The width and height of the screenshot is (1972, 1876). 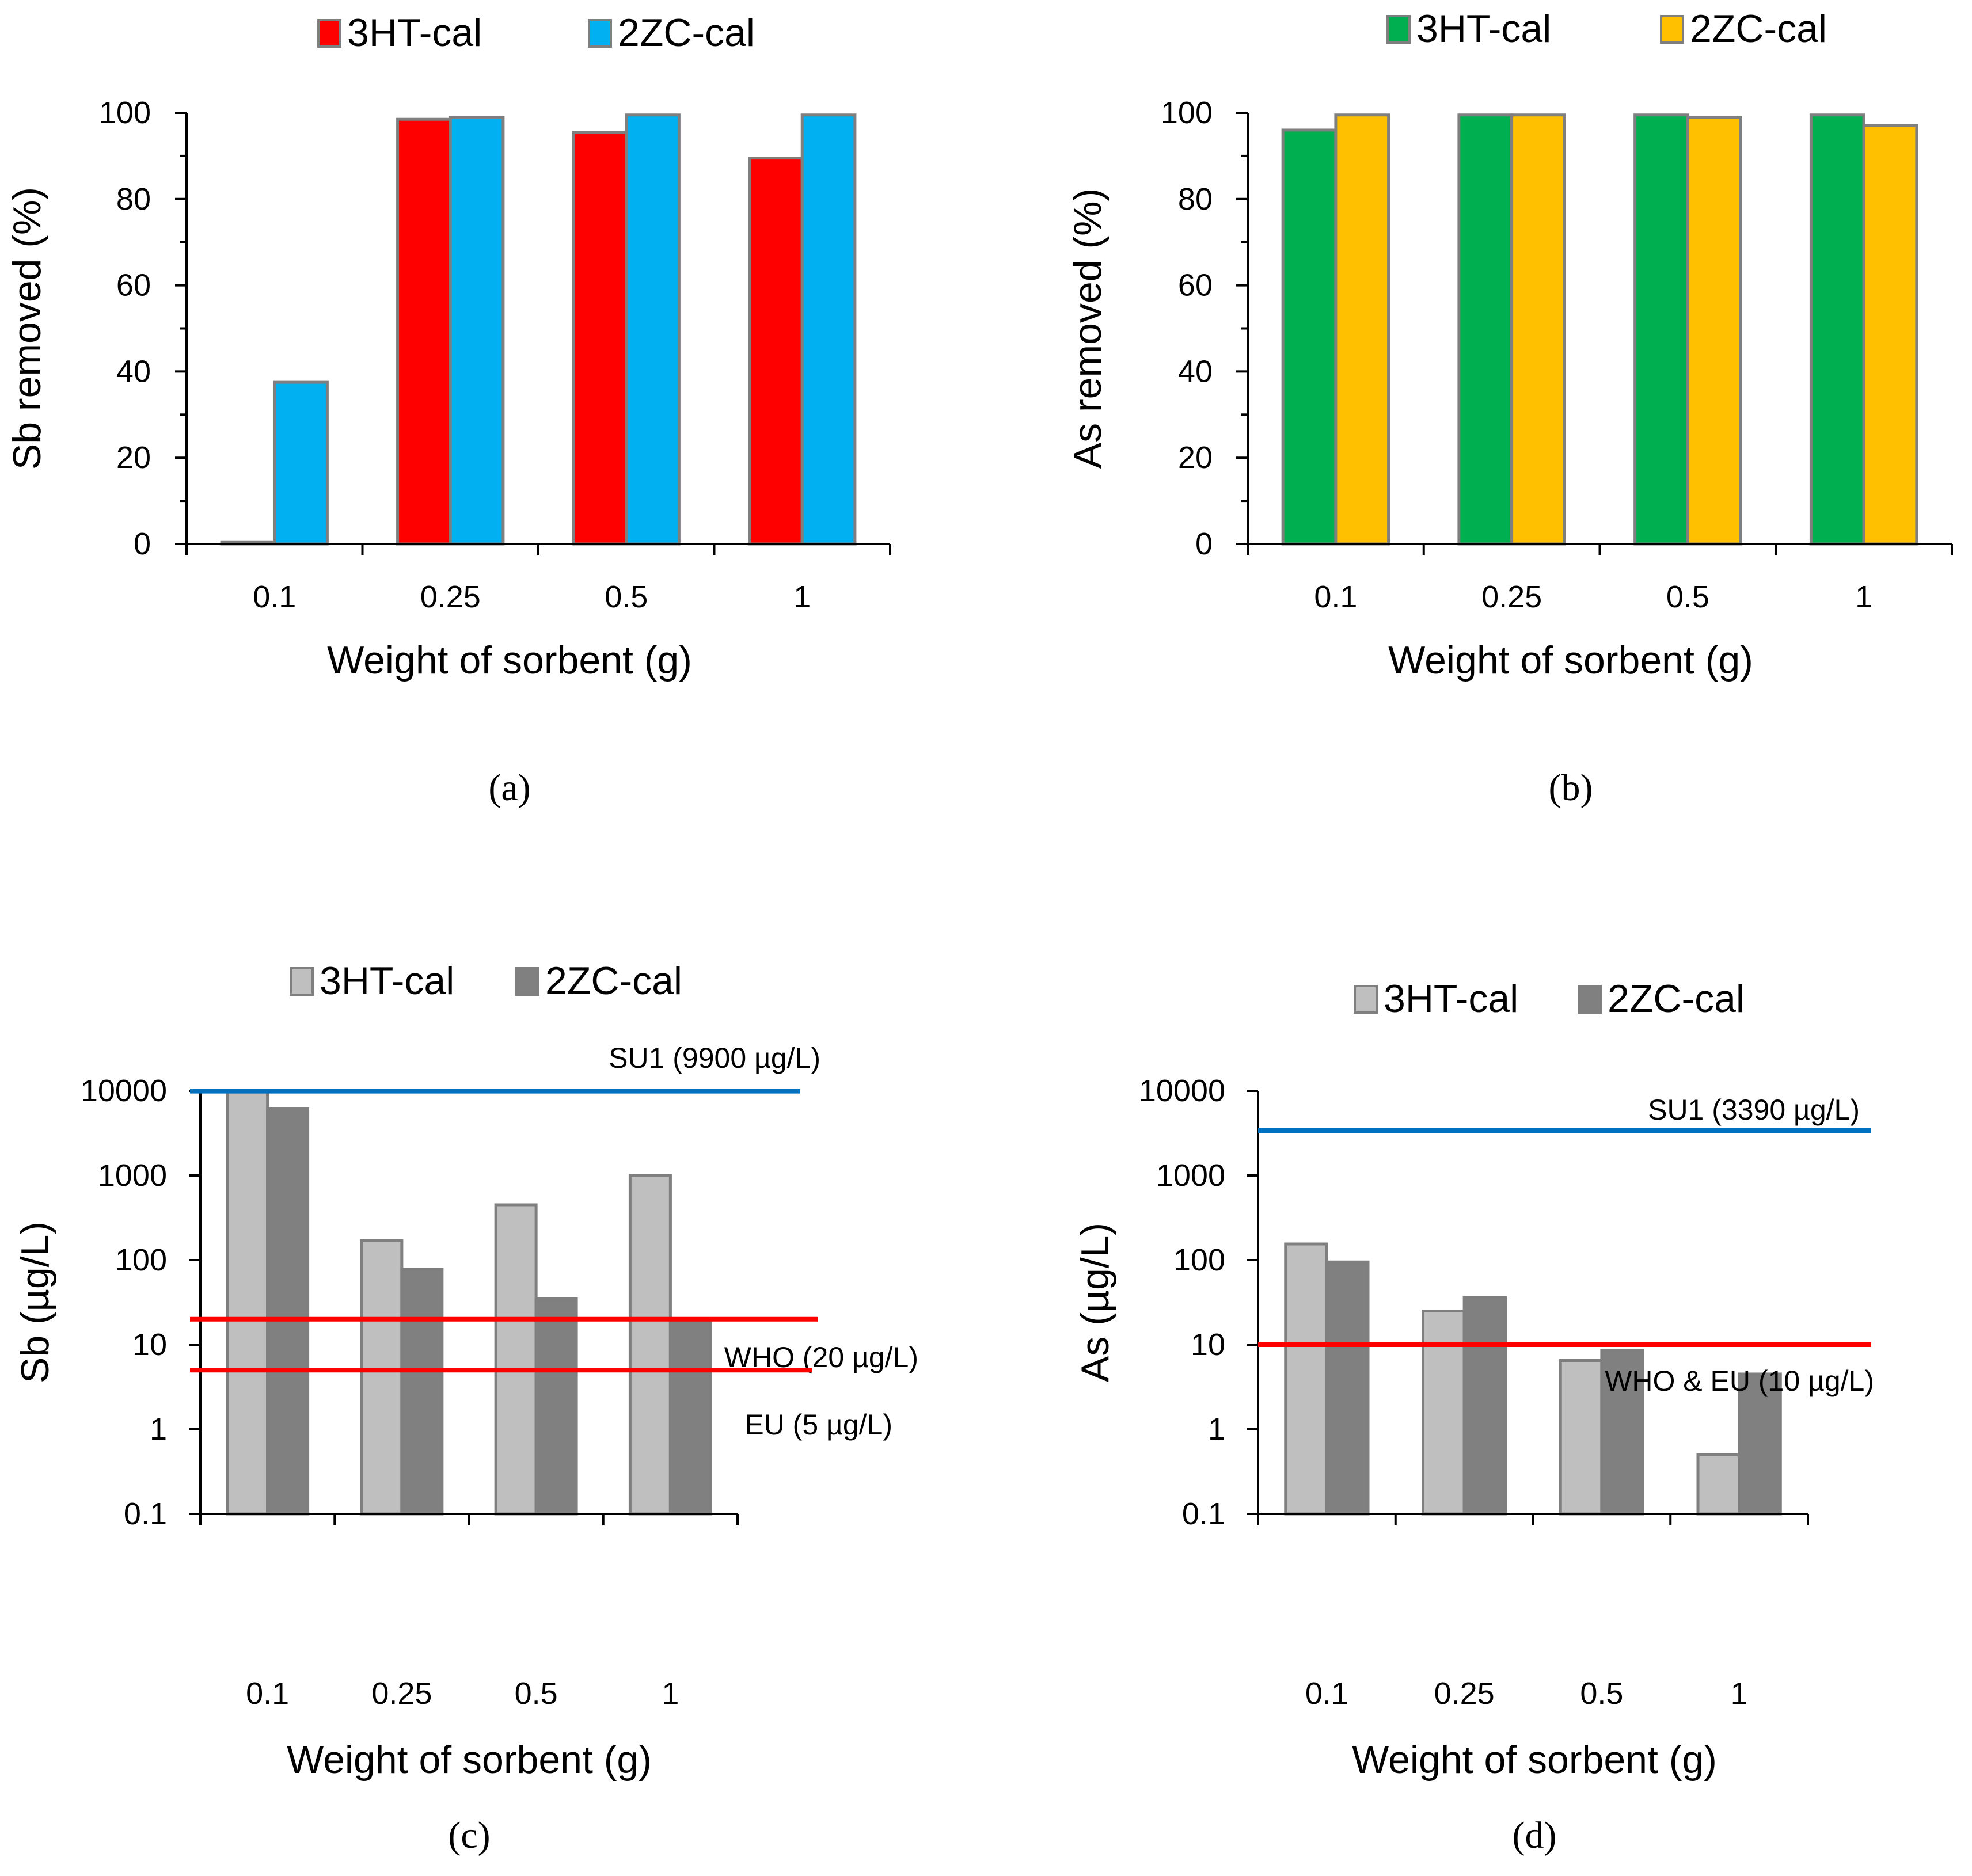 What do you see at coordinates (1535, 1835) in the screenshot?
I see `panel-label: (d)` at bounding box center [1535, 1835].